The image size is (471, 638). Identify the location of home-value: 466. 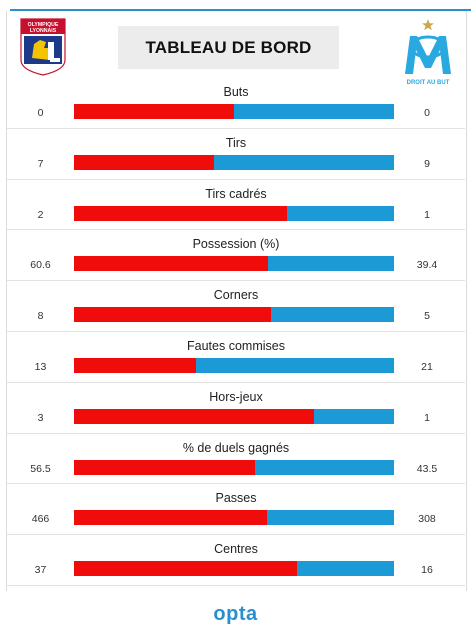
(40, 519).